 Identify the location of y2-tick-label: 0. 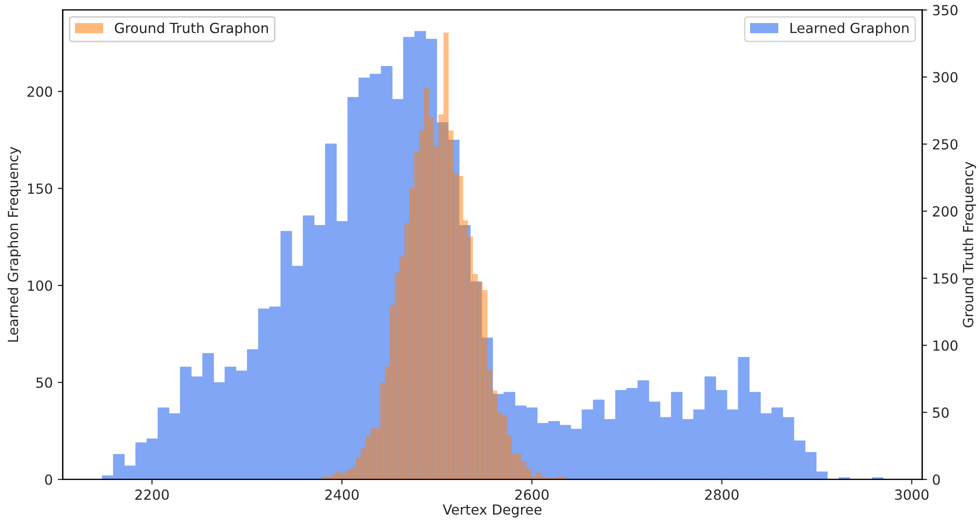
(936, 479).